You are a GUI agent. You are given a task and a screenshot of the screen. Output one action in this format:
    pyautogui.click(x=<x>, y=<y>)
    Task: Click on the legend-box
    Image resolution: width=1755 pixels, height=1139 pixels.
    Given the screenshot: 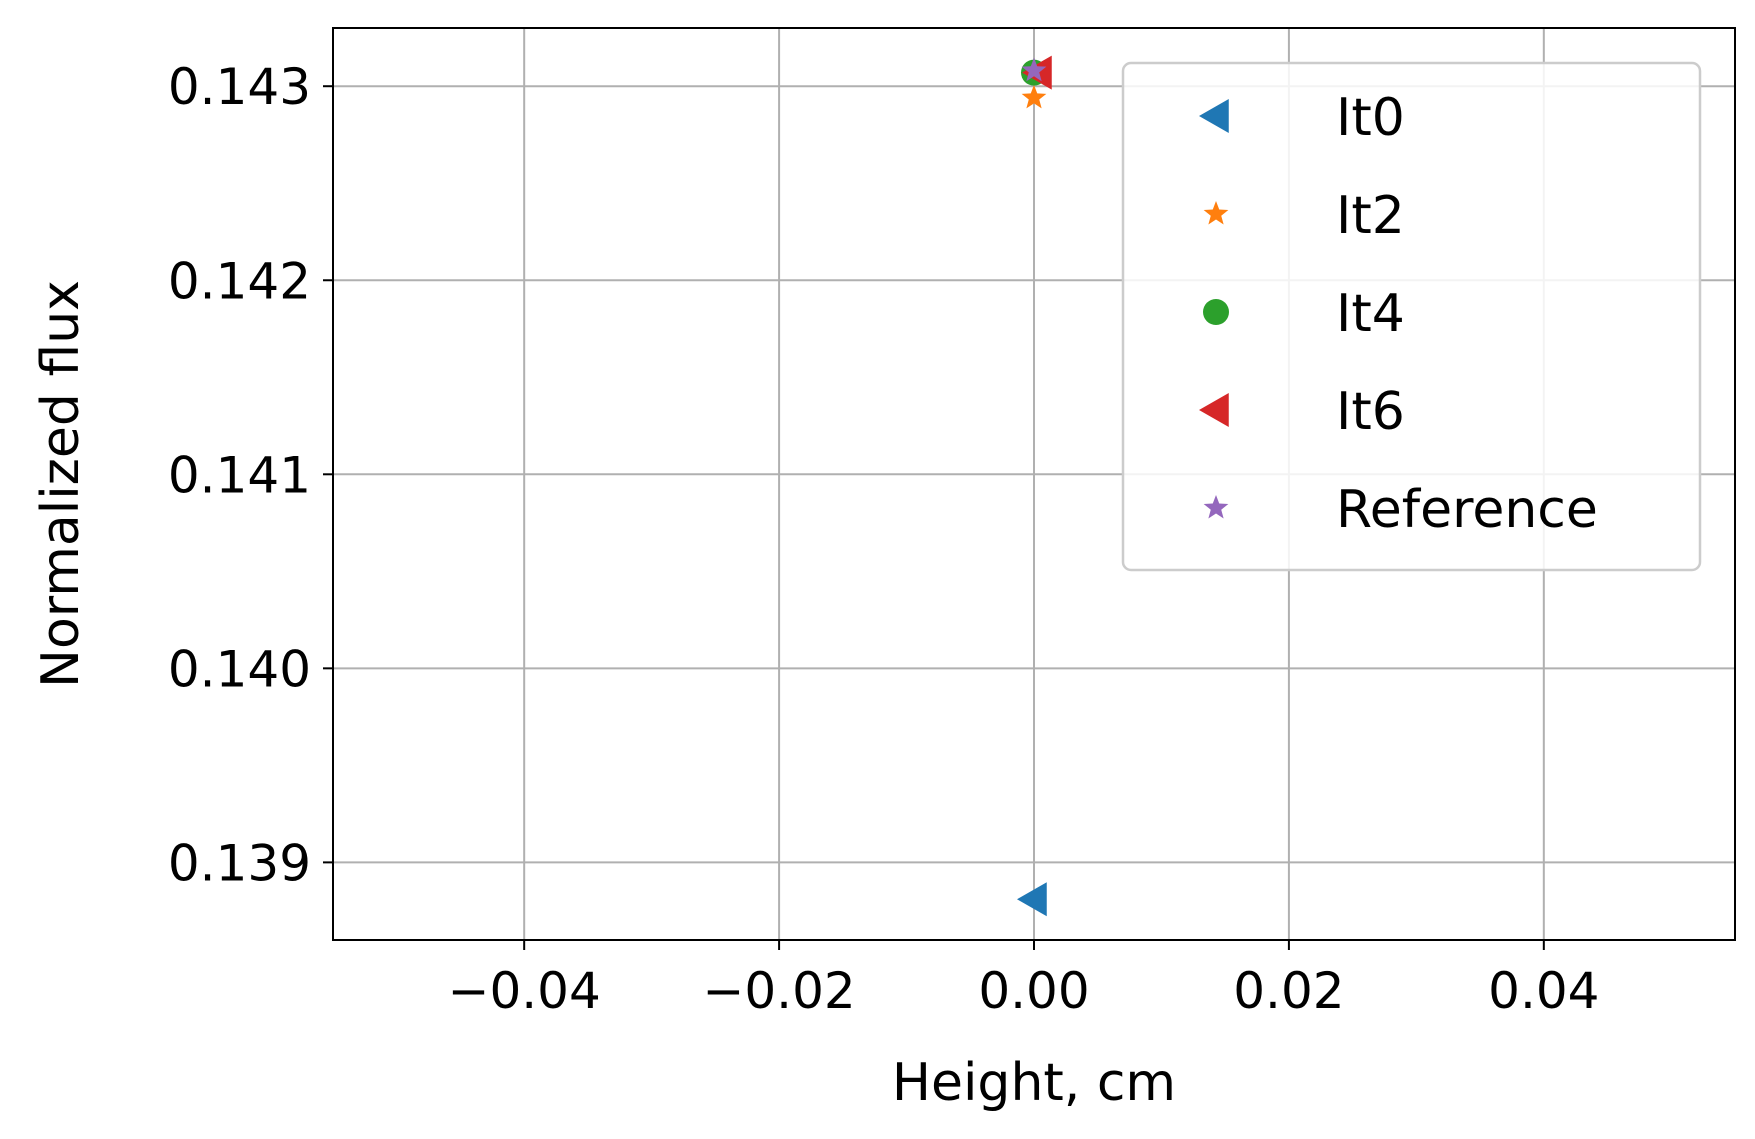 What is the action you would take?
    pyautogui.click(x=1411, y=316)
    